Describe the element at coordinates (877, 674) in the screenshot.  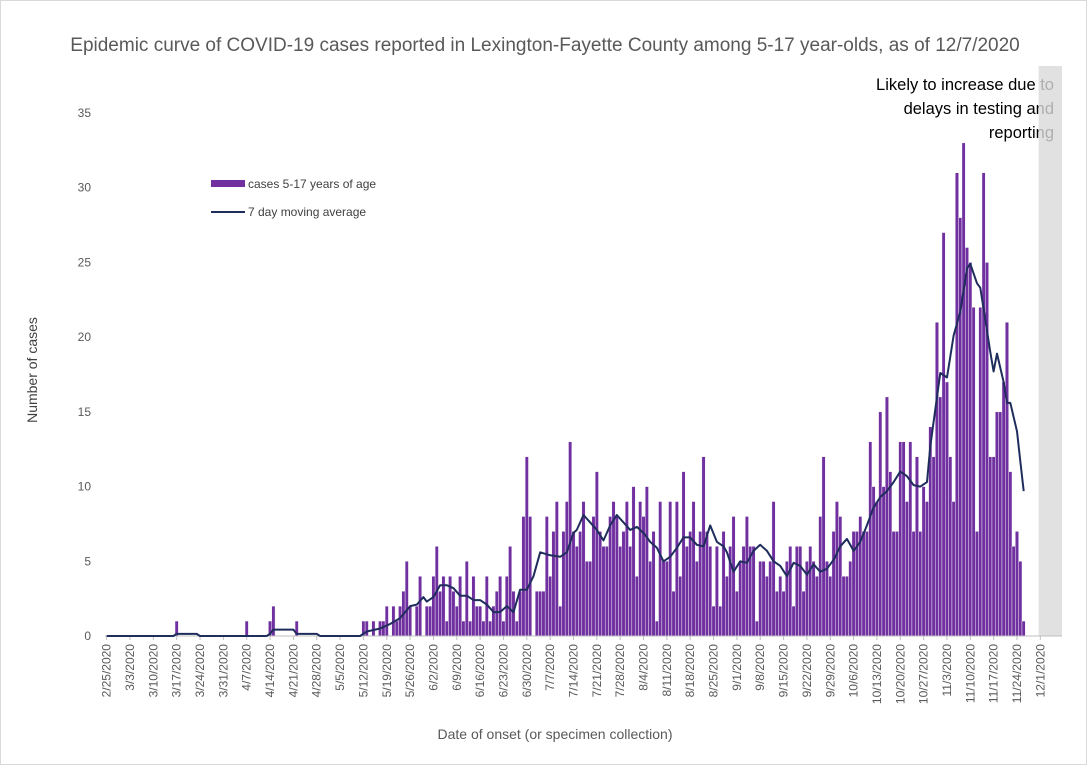
I see `x-tick-label: 10/13/2020` at that location.